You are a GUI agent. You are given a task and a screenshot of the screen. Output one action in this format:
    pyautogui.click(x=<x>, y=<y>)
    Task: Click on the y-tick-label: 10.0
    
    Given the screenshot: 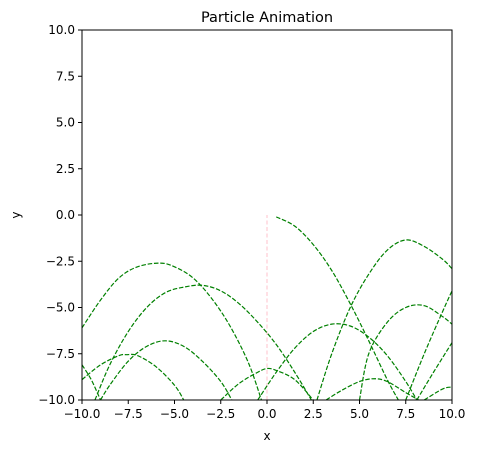 What is the action you would take?
    pyautogui.click(x=61, y=30)
    